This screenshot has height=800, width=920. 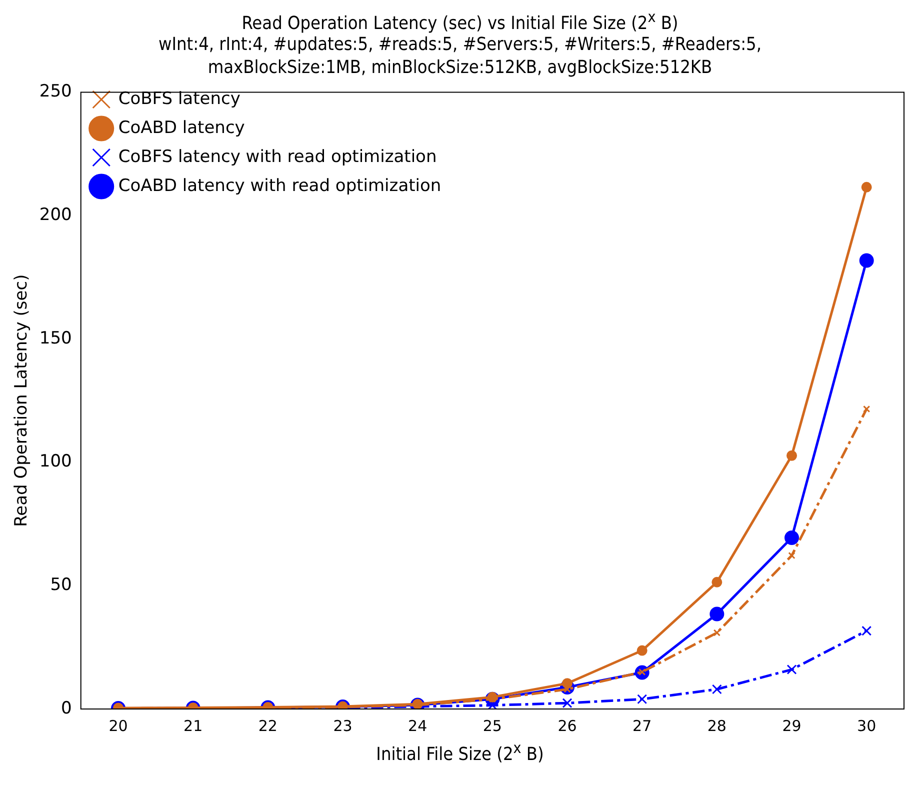 I want to click on x-tick-label: 24, so click(x=418, y=725).